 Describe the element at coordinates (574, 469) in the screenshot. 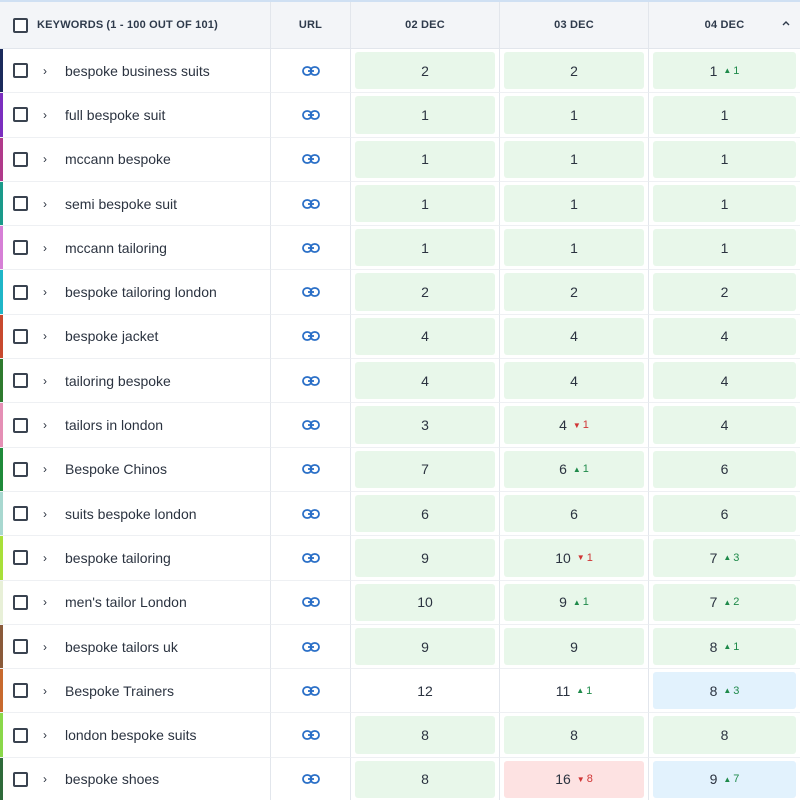

I see `position-cell: 6 ▲ 1` at that location.